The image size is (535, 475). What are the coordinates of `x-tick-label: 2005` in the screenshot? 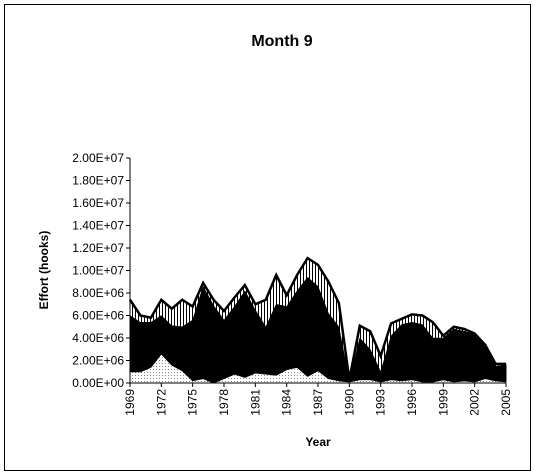 It's located at (506, 402).